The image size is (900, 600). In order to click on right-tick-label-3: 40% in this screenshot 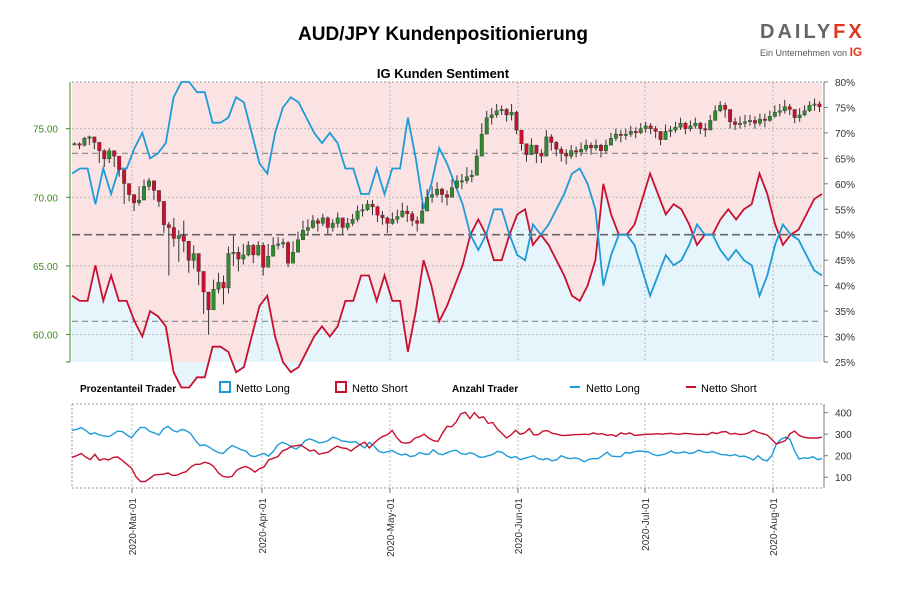, I will do `click(845, 287)`.